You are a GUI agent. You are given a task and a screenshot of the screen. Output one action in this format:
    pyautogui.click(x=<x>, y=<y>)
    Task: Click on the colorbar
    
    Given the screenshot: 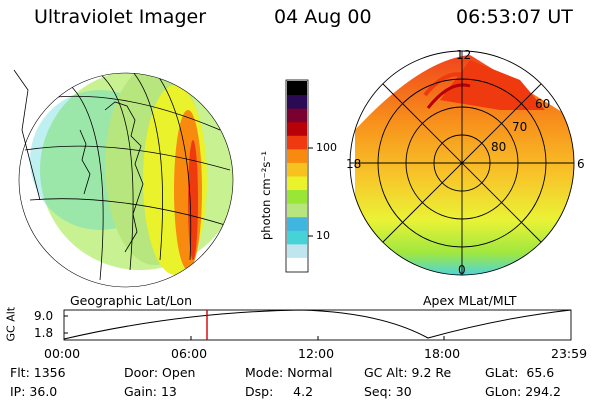 What is the action you would take?
    pyautogui.click(x=299, y=176)
    